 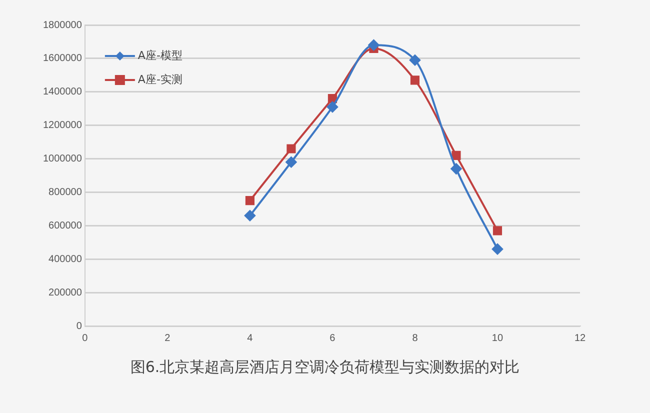 I want to click on y-tick-label: 1200000, so click(x=62, y=126).